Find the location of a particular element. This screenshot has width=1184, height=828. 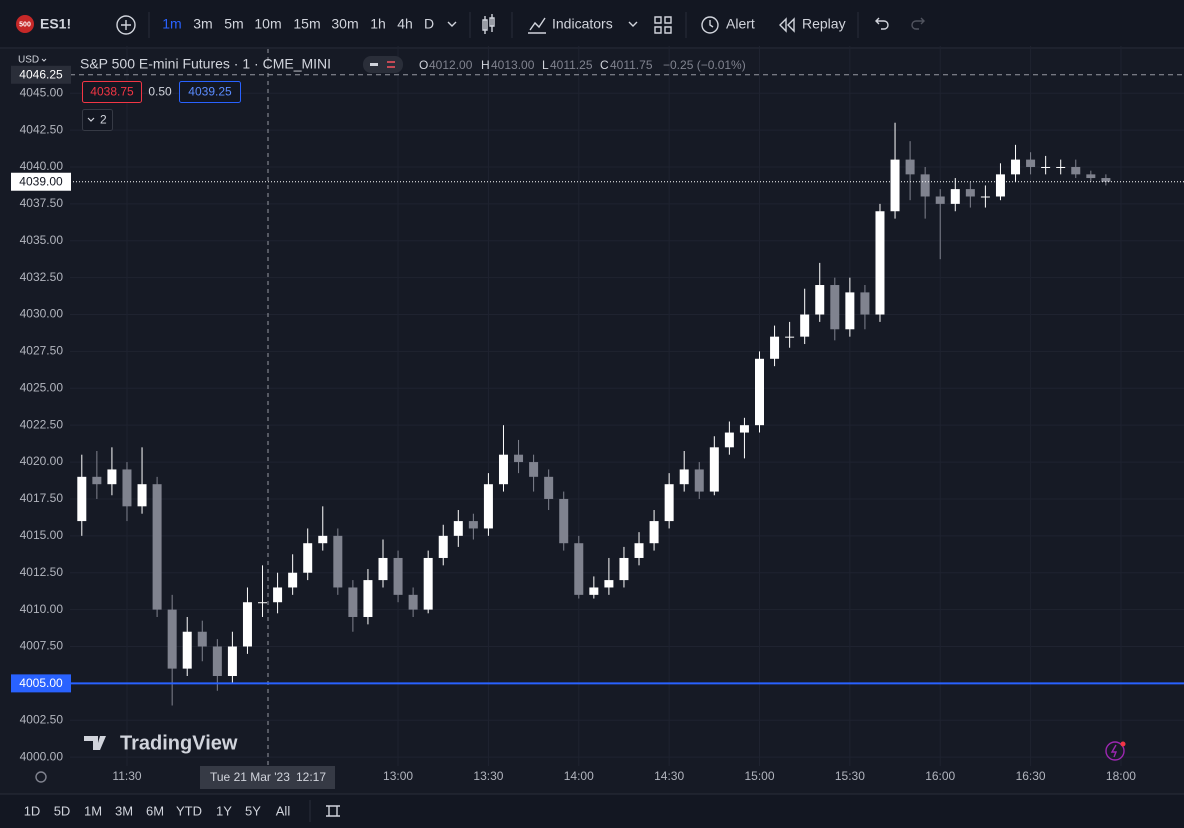

collapse-chevron is located at coordinates (91, 119).